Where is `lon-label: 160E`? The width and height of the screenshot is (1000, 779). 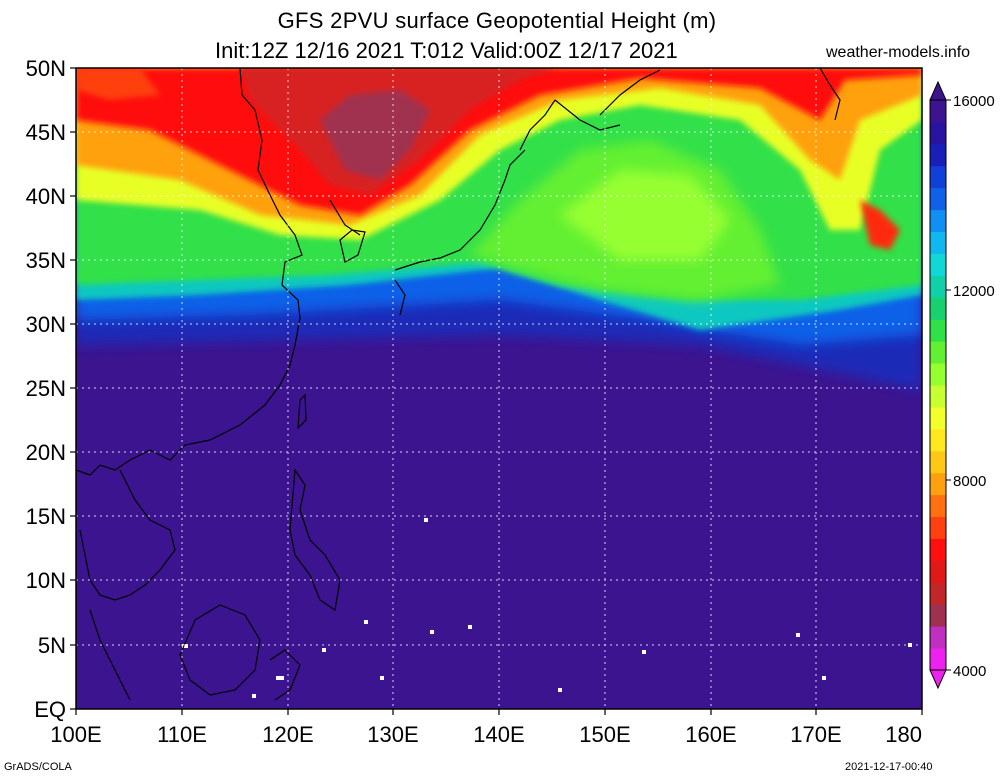
lon-label: 160E is located at coordinates (710, 734).